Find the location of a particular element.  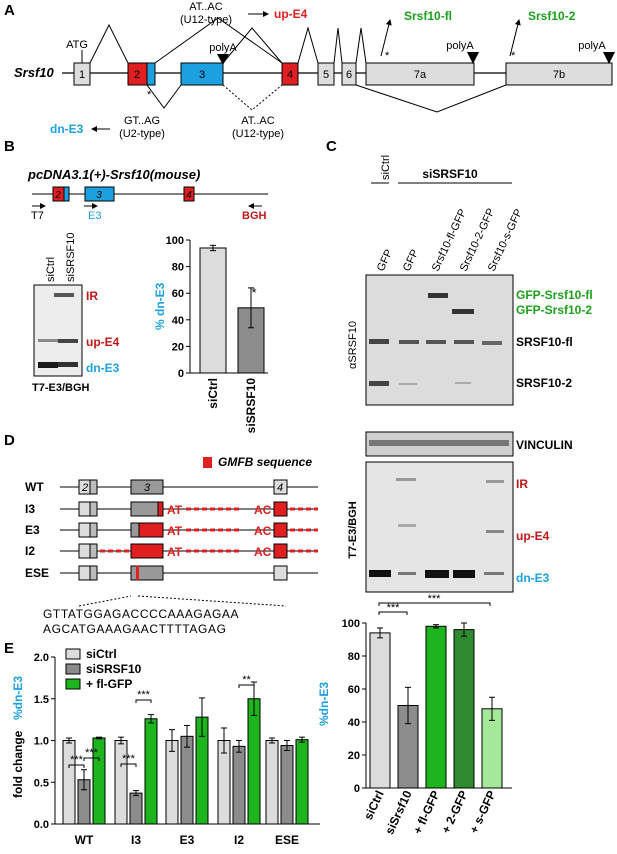

chart-e-xlabel-3: I2 is located at coordinates (239, 840).